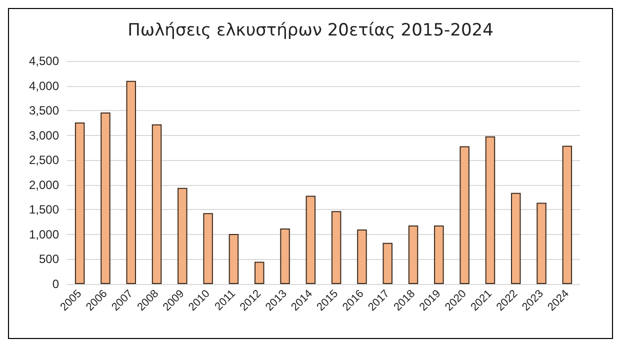  Describe the element at coordinates (44, 111) in the screenshot. I see `y-tick-label: 3,500` at that location.